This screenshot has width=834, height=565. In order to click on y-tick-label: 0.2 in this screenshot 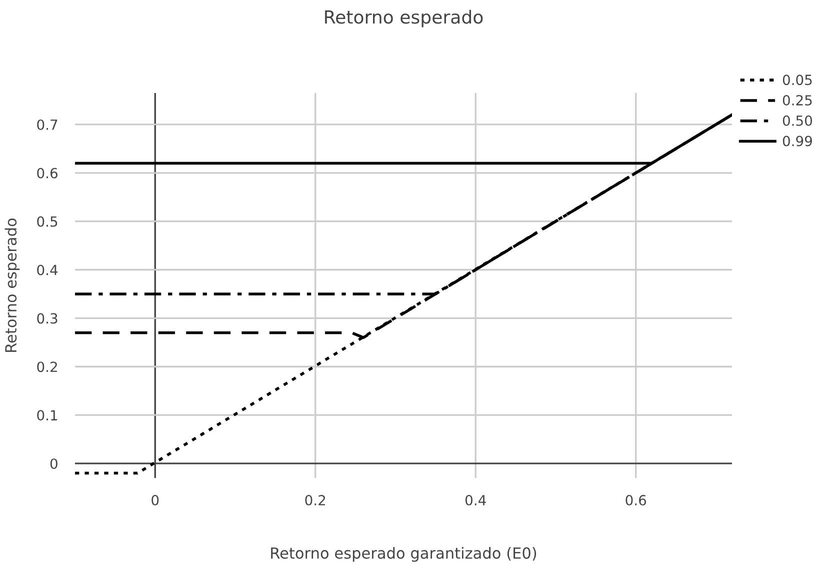, I will do `click(47, 367)`.